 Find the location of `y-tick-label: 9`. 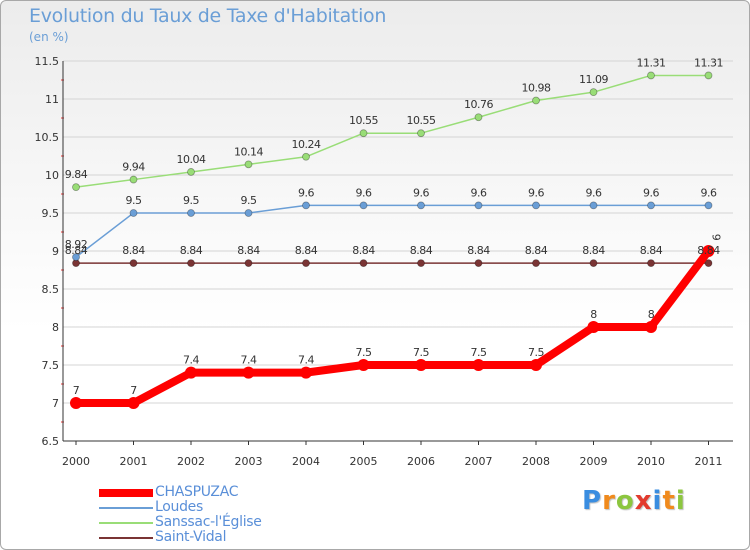

y-tick-label: 9 is located at coordinates (55, 251).